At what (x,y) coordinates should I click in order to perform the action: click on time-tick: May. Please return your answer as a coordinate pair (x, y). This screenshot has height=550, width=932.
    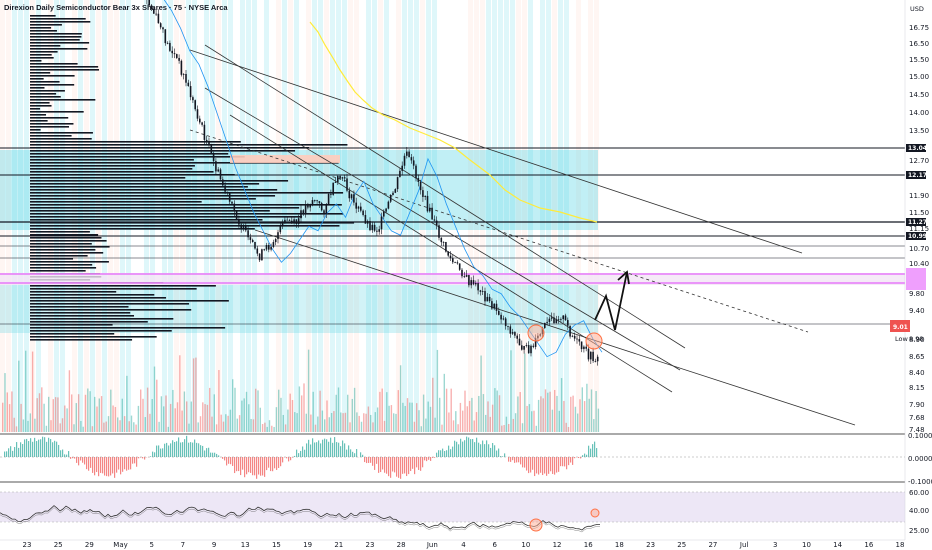
    Looking at the image, I should click on (120, 545).